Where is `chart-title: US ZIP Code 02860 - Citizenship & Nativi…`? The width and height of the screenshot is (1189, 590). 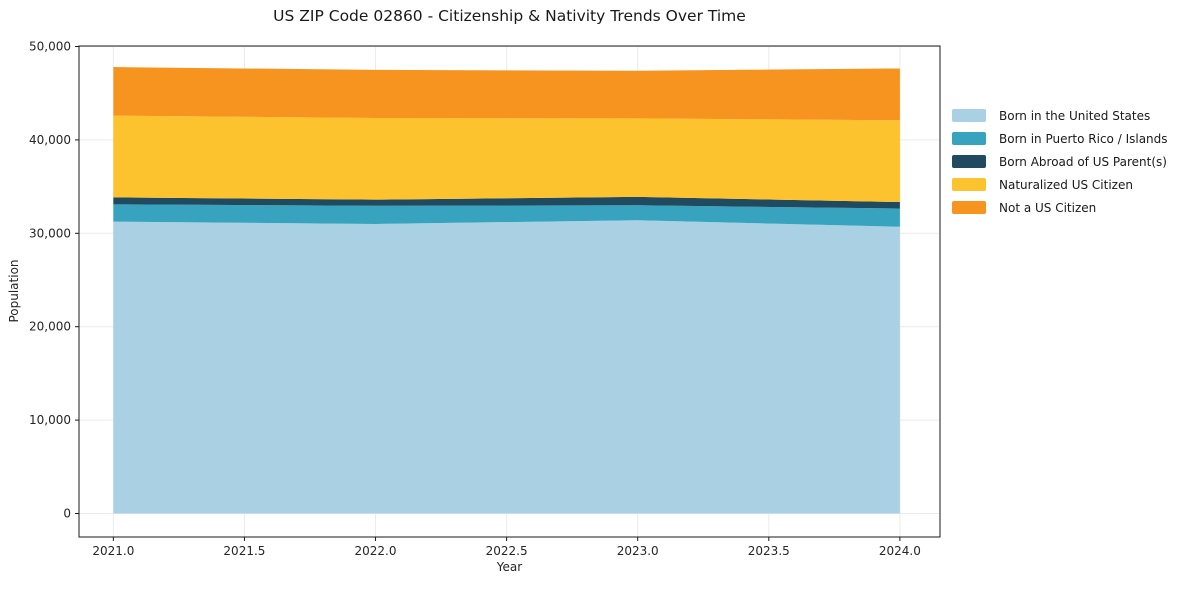 chart-title: US ZIP Code 02860 - Citizenship & Nativi… is located at coordinates (509, 16).